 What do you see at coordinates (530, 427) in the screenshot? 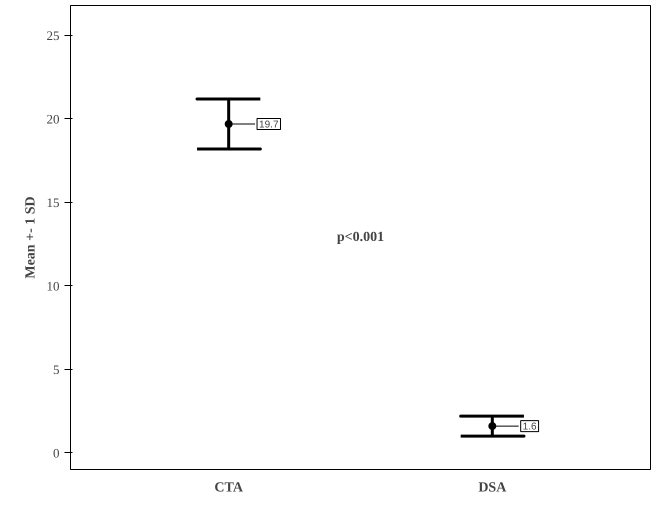
I see `data-label: 1.6` at bounding box center [530, 427].